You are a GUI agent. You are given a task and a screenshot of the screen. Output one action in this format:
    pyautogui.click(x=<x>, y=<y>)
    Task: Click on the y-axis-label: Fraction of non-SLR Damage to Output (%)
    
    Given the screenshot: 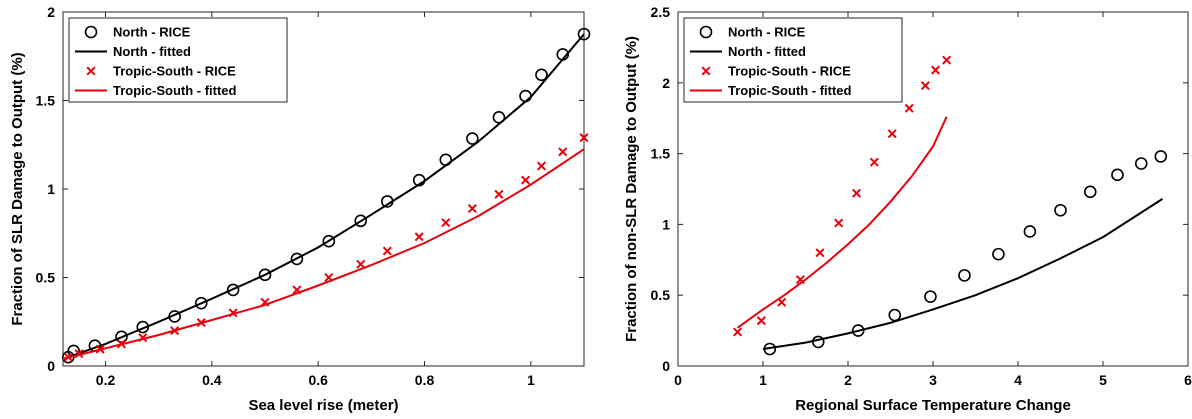 What is the action you would take?
    pyautogui.click(x=631, y=189)
    